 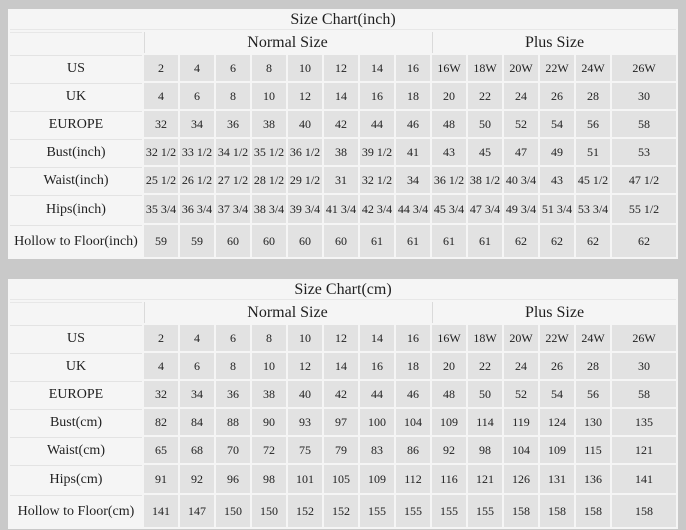 What do you see at coordinates (197, 479) in the screenshot?
I see `size-cell: 92` at bounding box center [197, 479].